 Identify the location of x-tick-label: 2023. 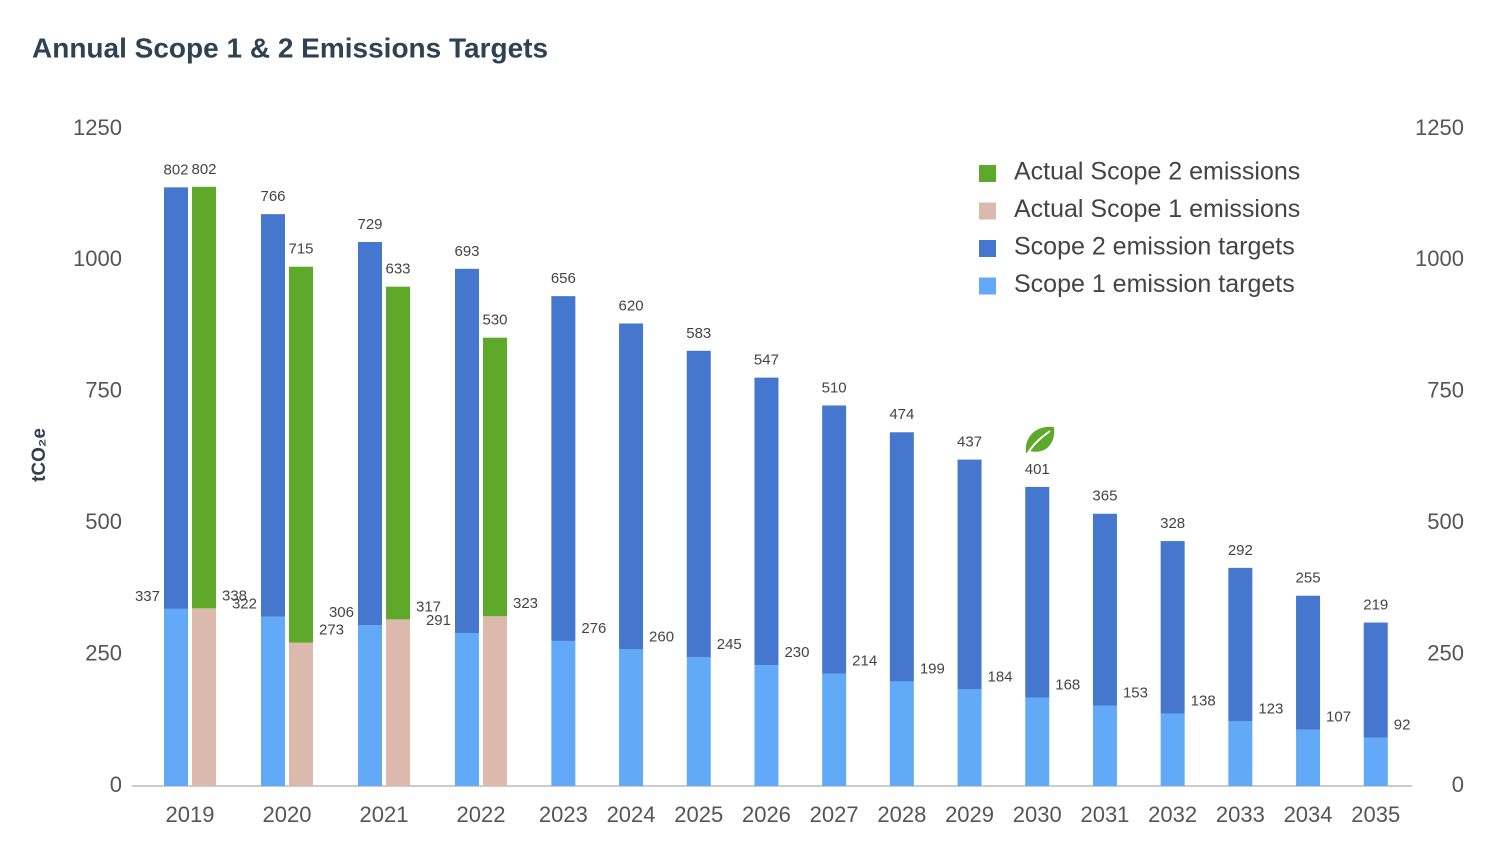
(563, 814).